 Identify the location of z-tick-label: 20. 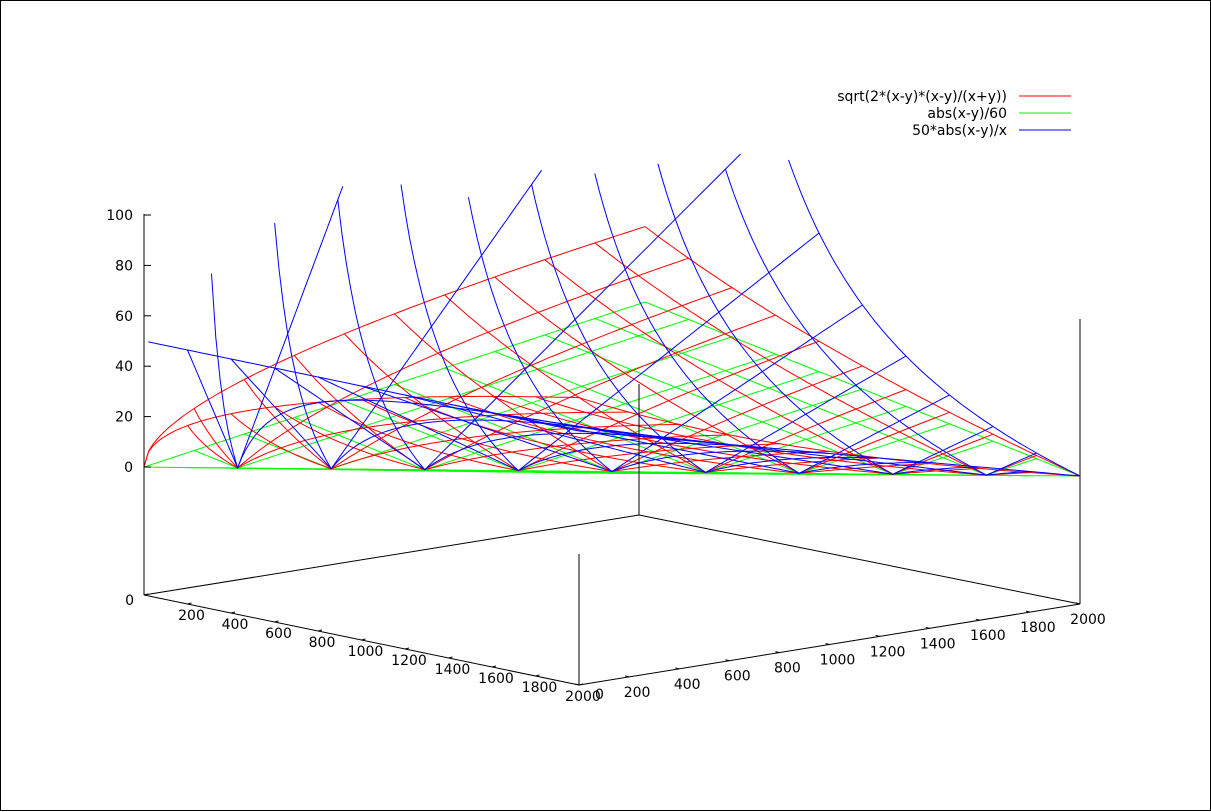
(124, 418).